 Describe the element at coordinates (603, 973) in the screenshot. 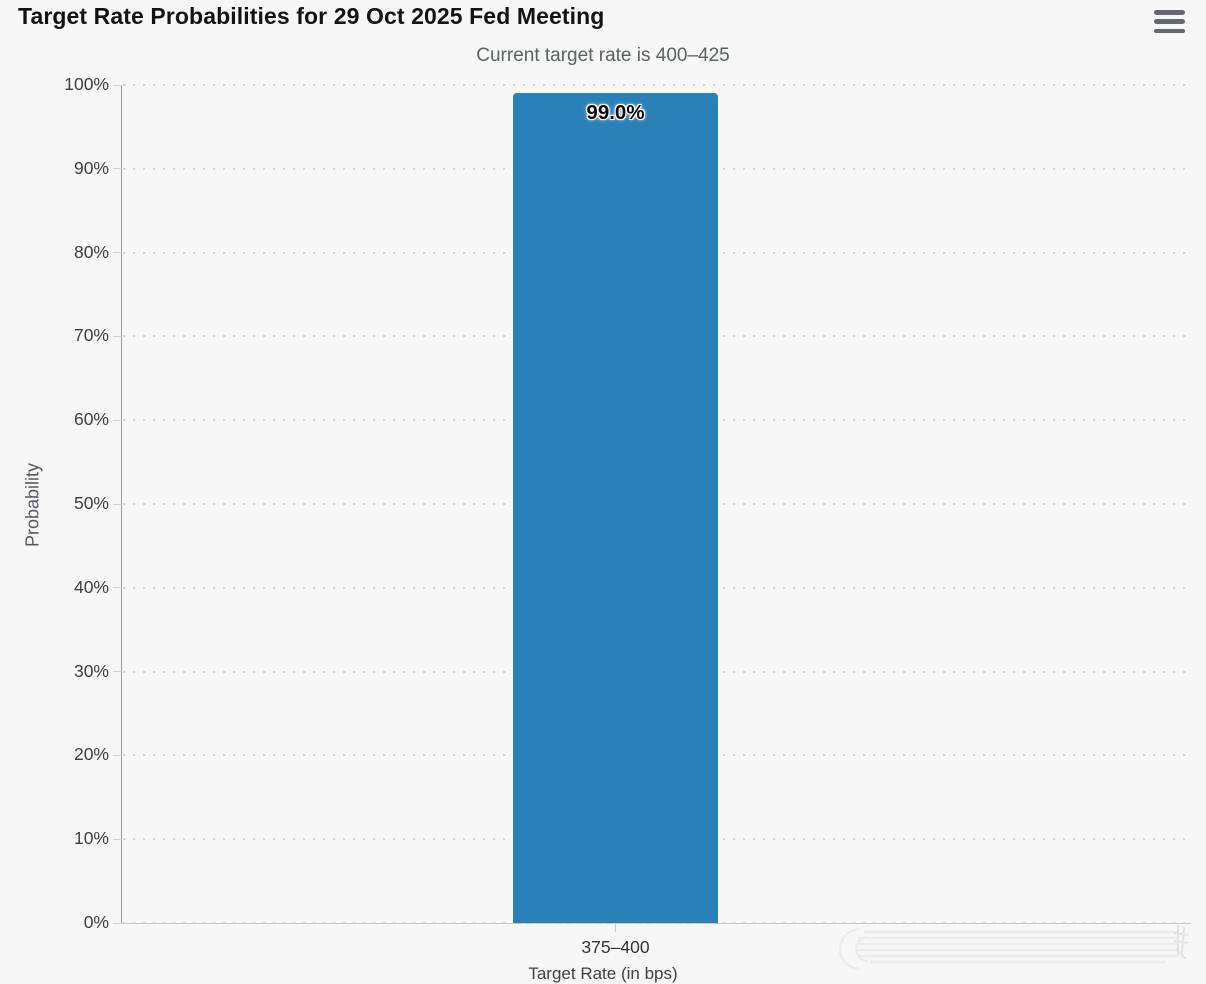

I see `x-axis-title: Target Rate (in bps)` at that location.